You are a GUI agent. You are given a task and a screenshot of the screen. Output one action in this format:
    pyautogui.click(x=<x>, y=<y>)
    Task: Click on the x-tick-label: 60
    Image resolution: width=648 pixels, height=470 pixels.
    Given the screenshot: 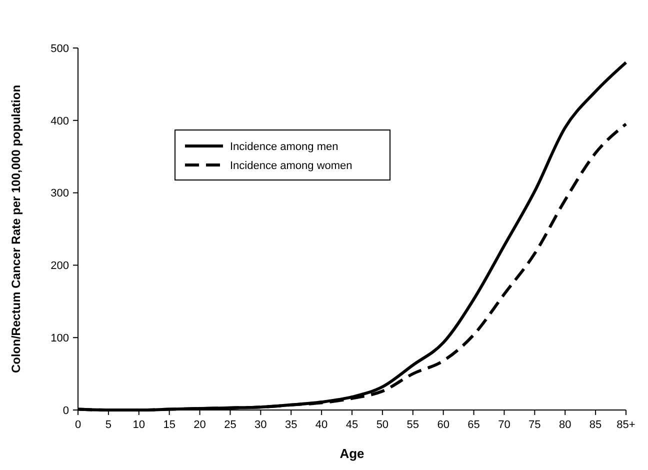 What is the action you would take?
    pyautogui.click(x=443, y=425)
    